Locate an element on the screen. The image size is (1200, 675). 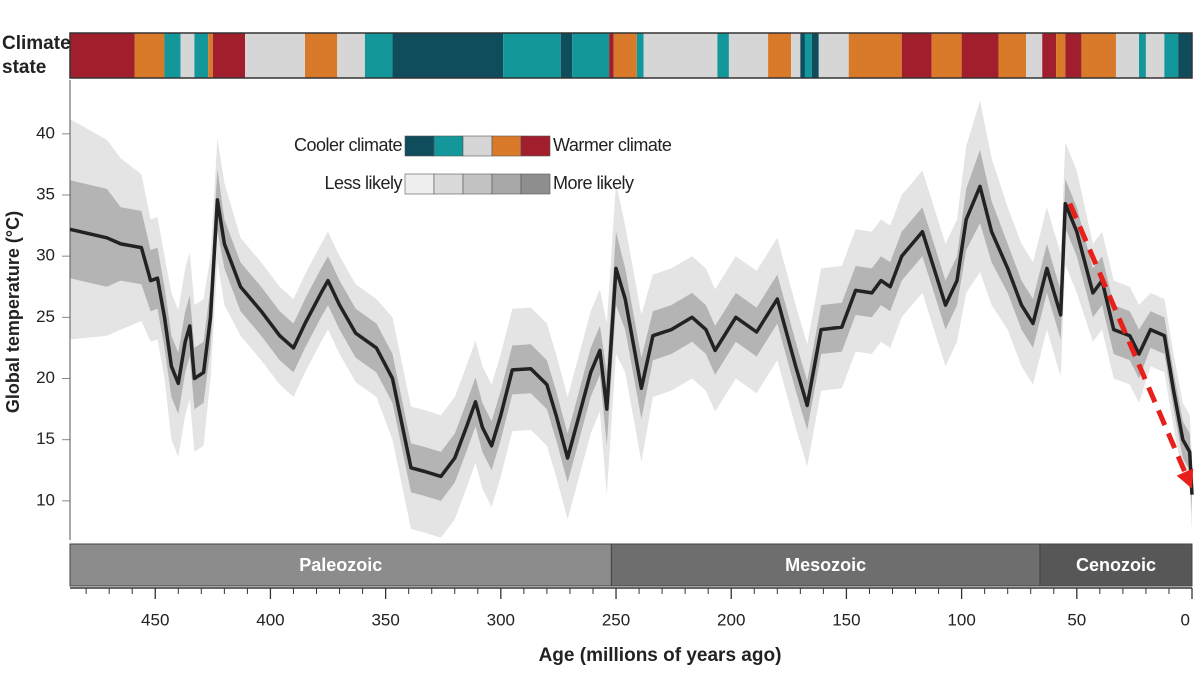
legend-label: Less likely is located at coordinates (363, 183).